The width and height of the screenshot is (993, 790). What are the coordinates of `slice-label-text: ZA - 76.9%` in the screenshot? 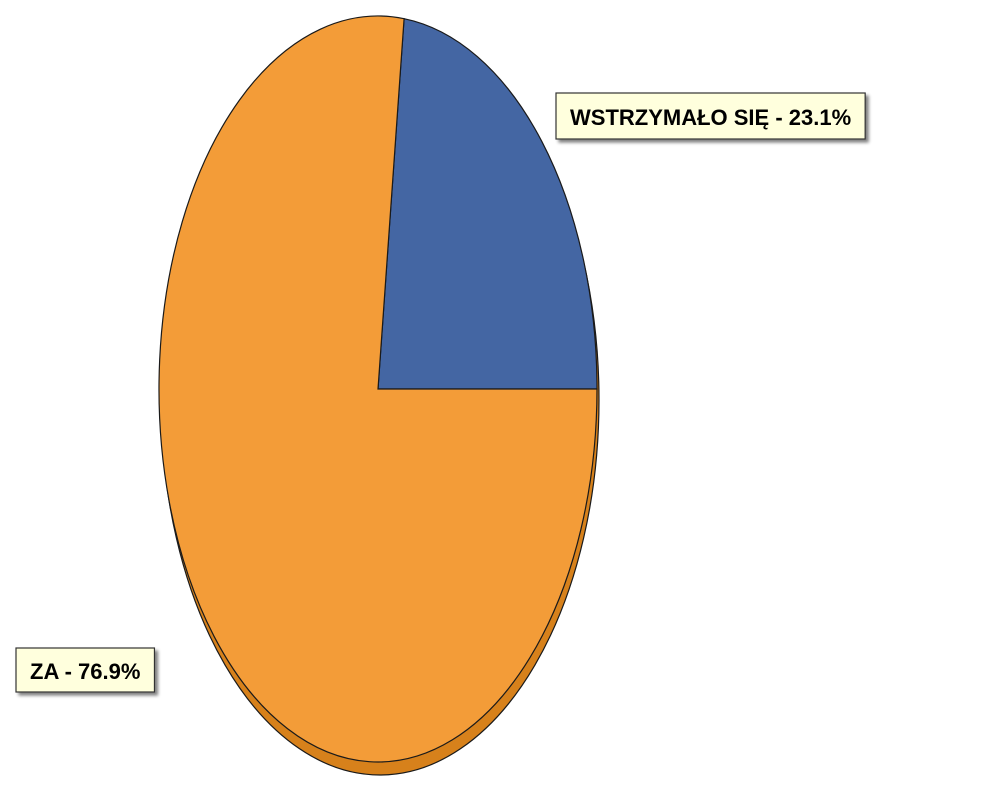 It's located at (85, 671).